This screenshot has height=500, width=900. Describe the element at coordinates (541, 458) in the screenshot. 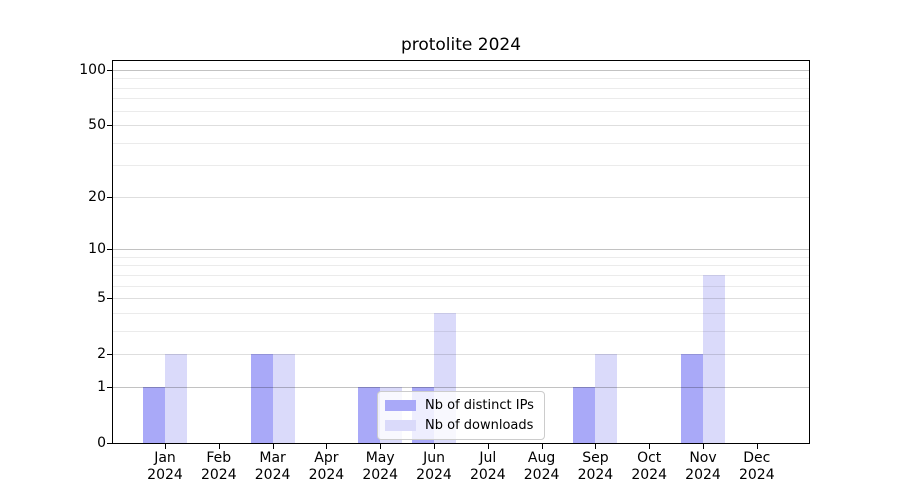

I see `x-tick-month: Aug` at that location.